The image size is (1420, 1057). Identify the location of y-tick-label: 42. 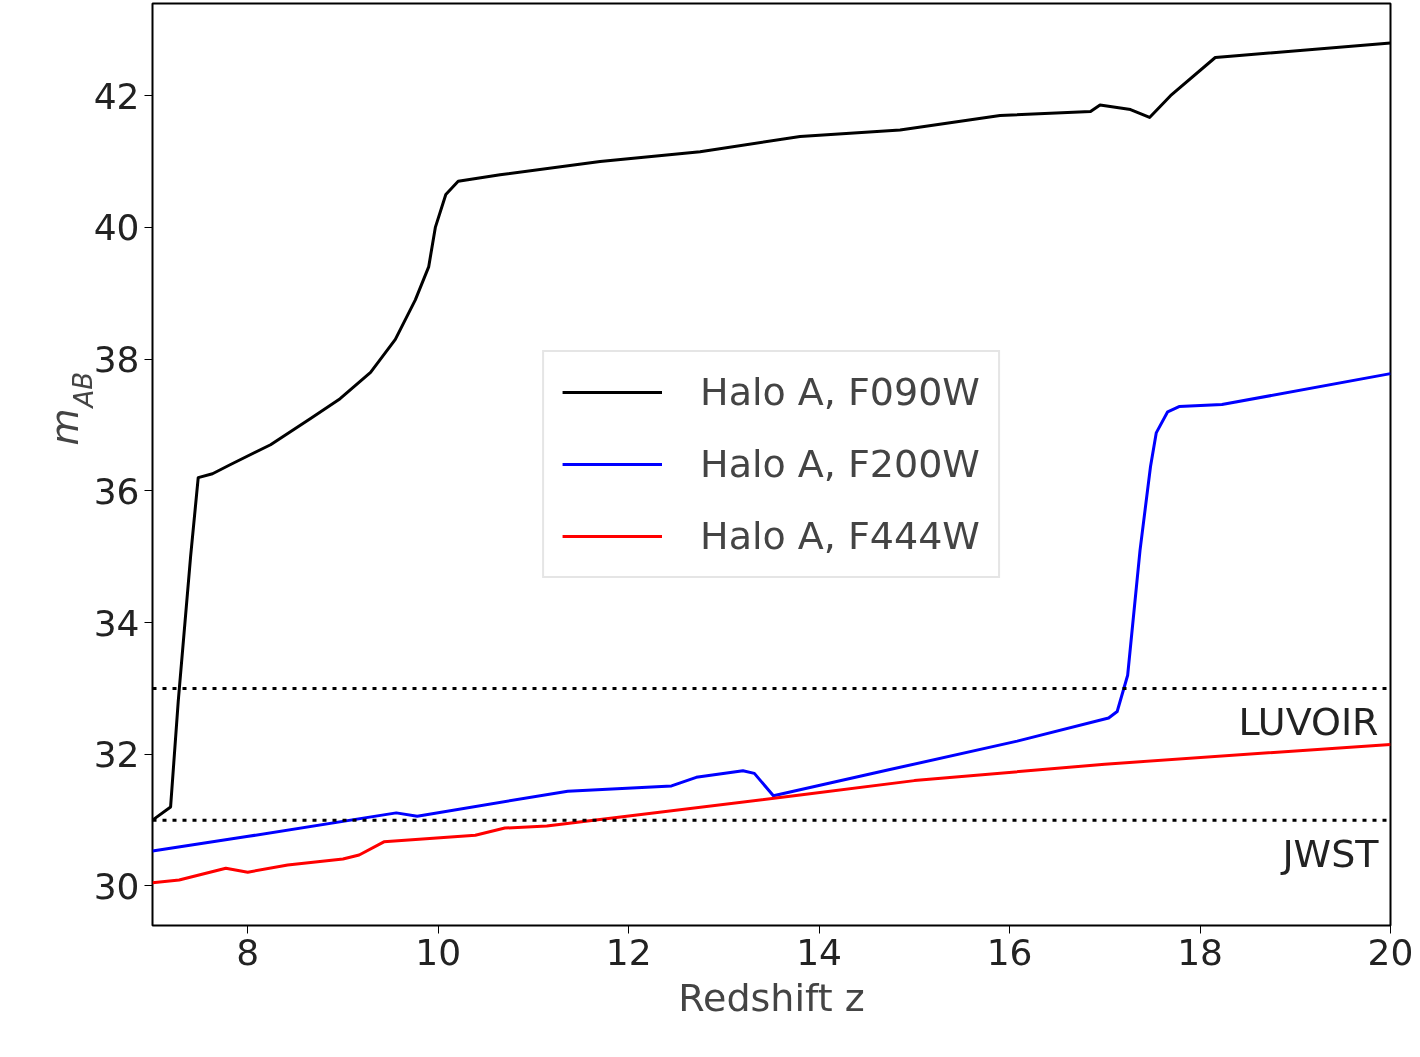
(116, 96).